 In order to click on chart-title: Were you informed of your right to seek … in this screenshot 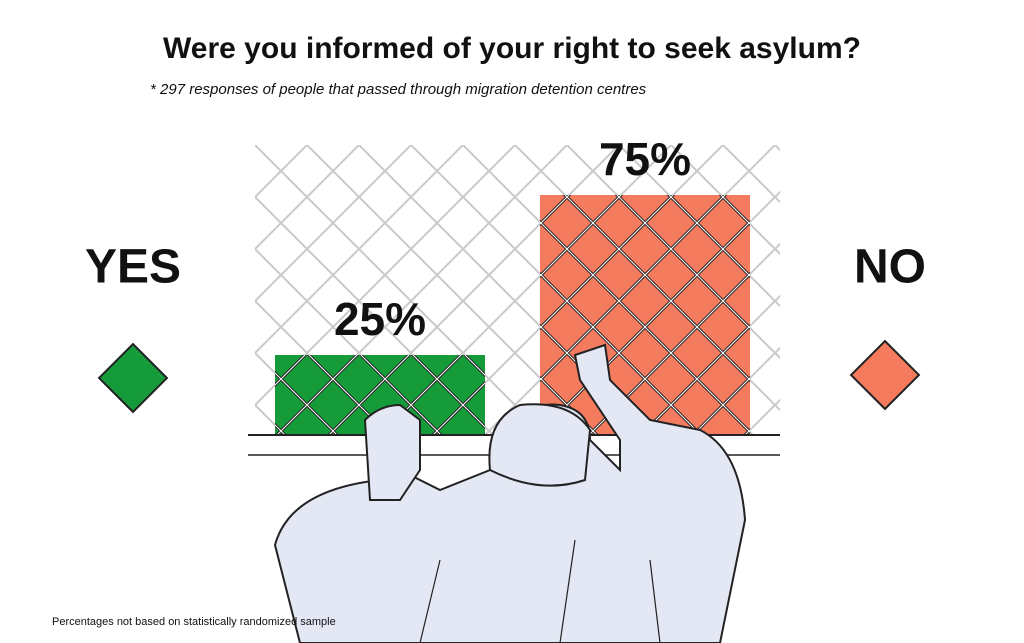, I will do `click(512, 48)`.